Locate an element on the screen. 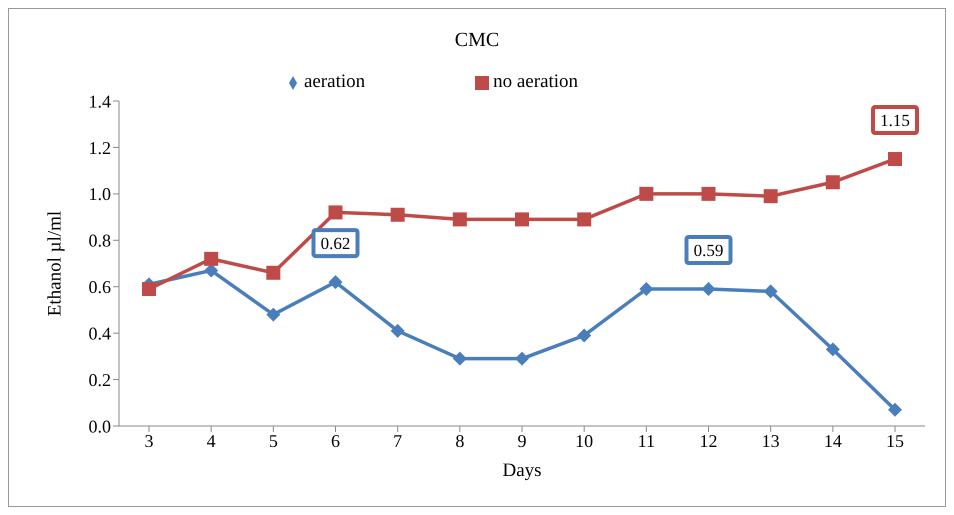 This screenshot has height=515, width=954. y-tick-label: 0.6 is located at coordinates (99, 287).